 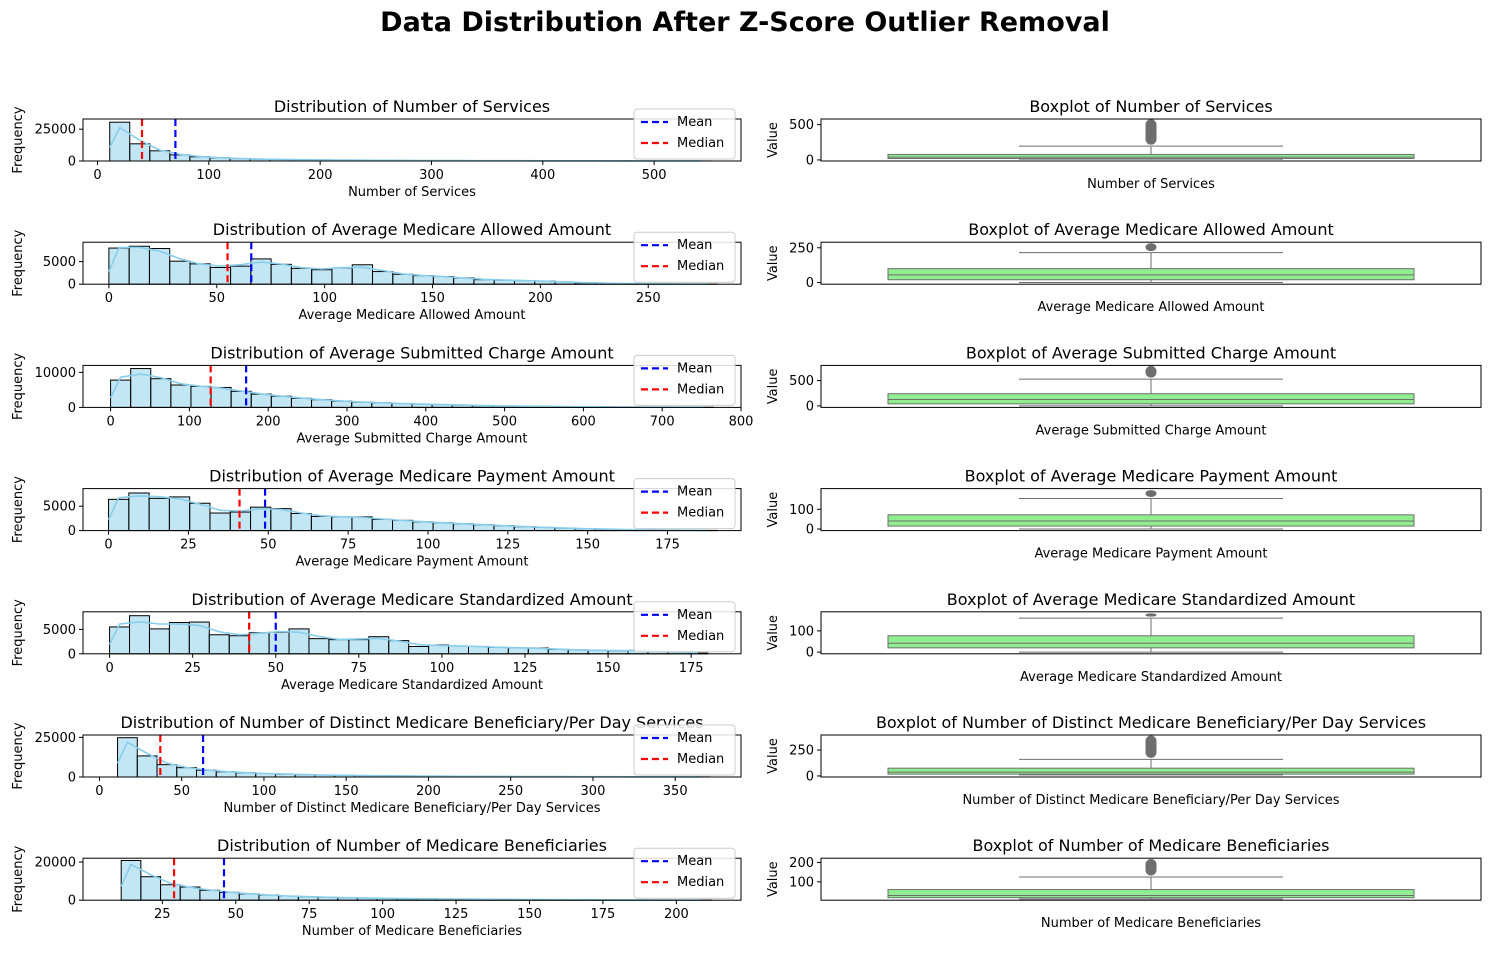 I want to click on x-tick-label: 500, so click(x=504, y=421).